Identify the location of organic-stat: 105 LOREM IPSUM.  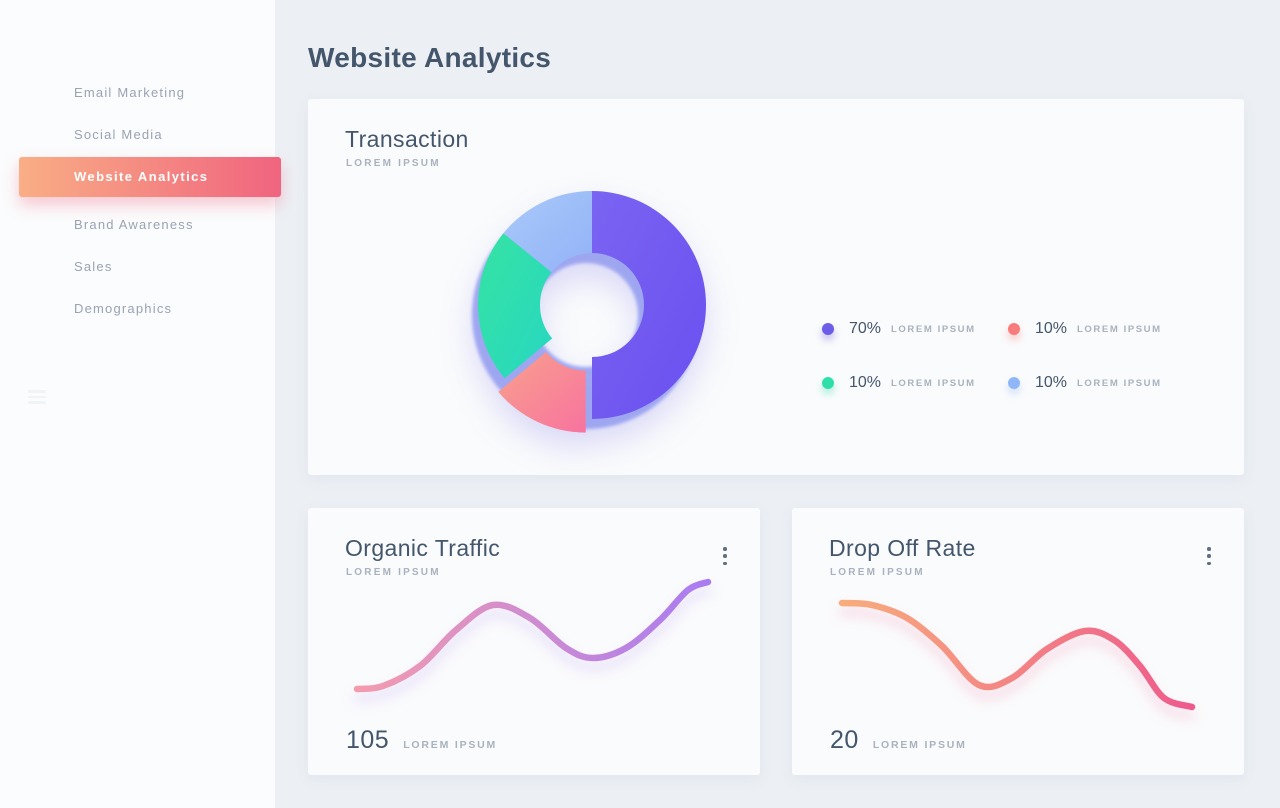
(421, 740).